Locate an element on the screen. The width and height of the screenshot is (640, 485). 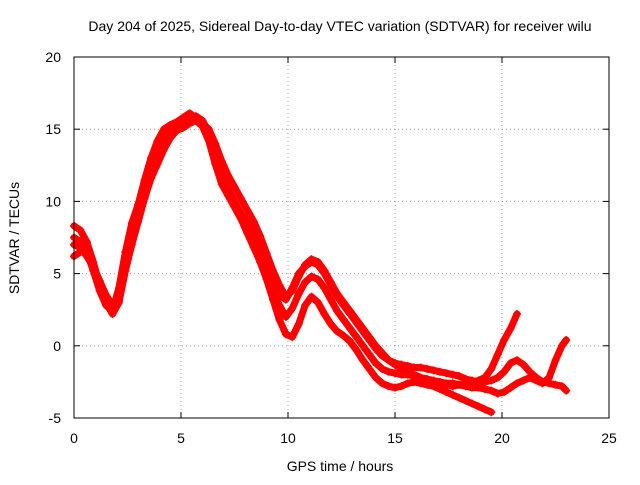
x-tick-labels: 0 5 10 15 20 25 is located at coordinates (343, 438).